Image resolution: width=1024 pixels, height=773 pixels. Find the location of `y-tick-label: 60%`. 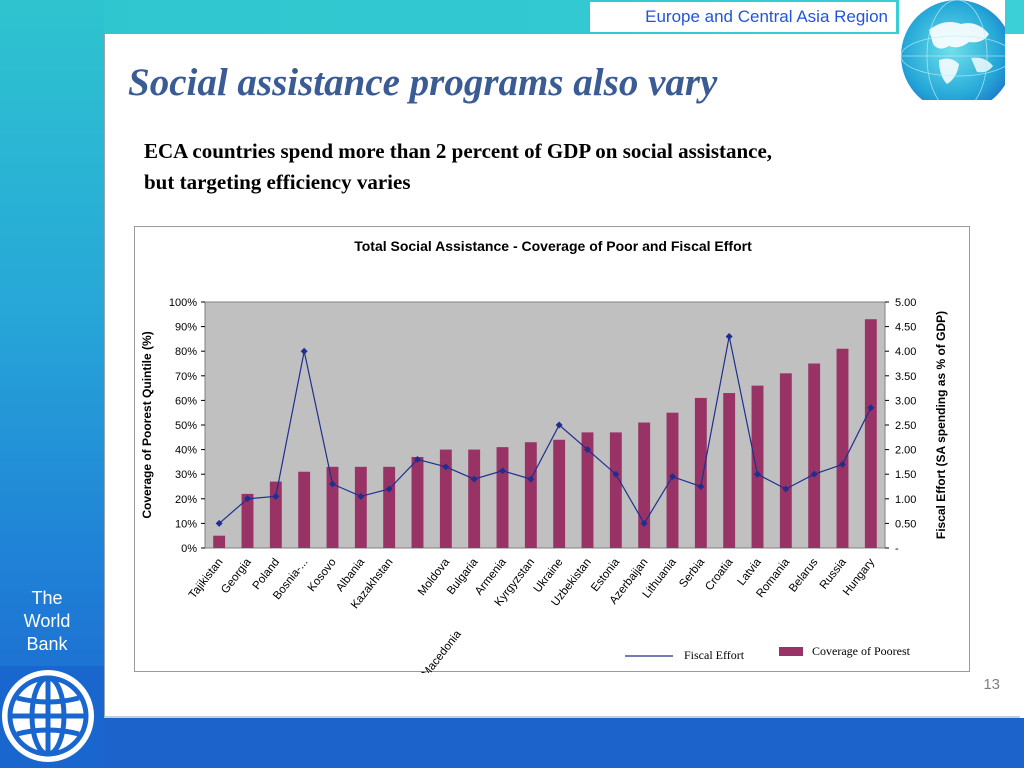

y-tick-label: 60% is located at coordinates (186, 401).